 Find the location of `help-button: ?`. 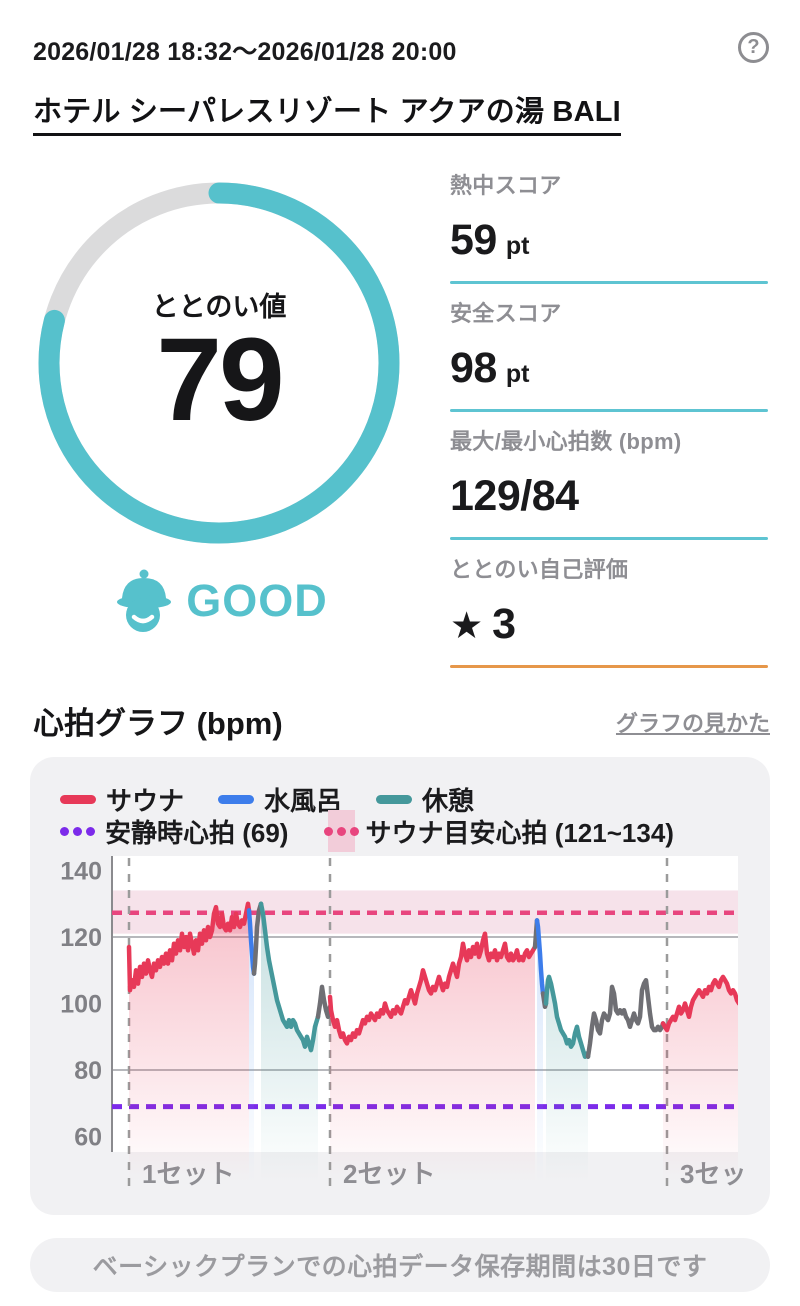

help-button: ? is located at coordinates (753, 47).